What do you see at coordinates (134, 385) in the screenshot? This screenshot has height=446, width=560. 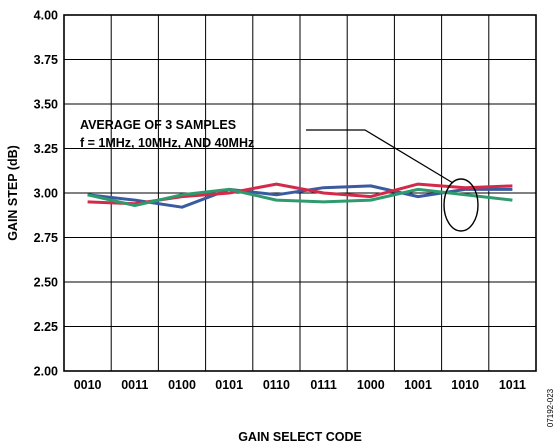 I see `x-tick-label: 0011` at bounding box center [134, 385].